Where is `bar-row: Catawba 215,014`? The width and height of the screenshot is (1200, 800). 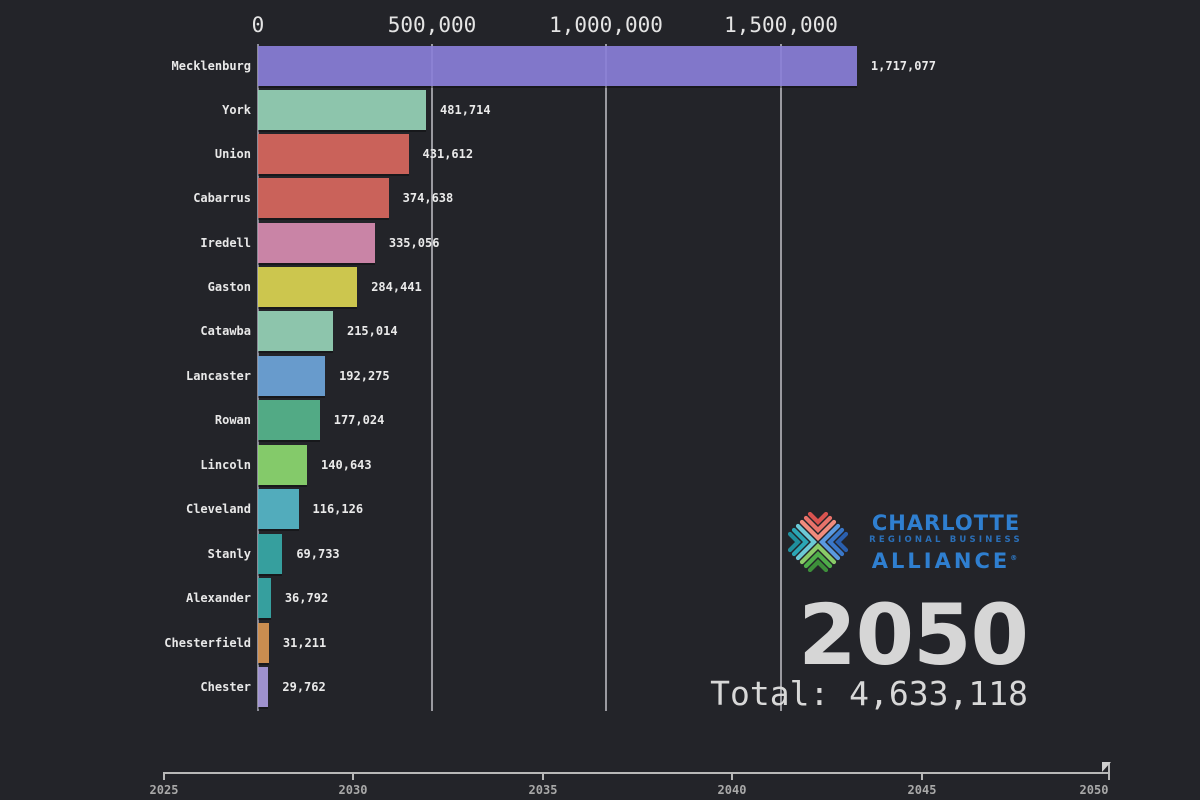 bar-row: Catawba 215,014 is located at coordinates (600, 331).